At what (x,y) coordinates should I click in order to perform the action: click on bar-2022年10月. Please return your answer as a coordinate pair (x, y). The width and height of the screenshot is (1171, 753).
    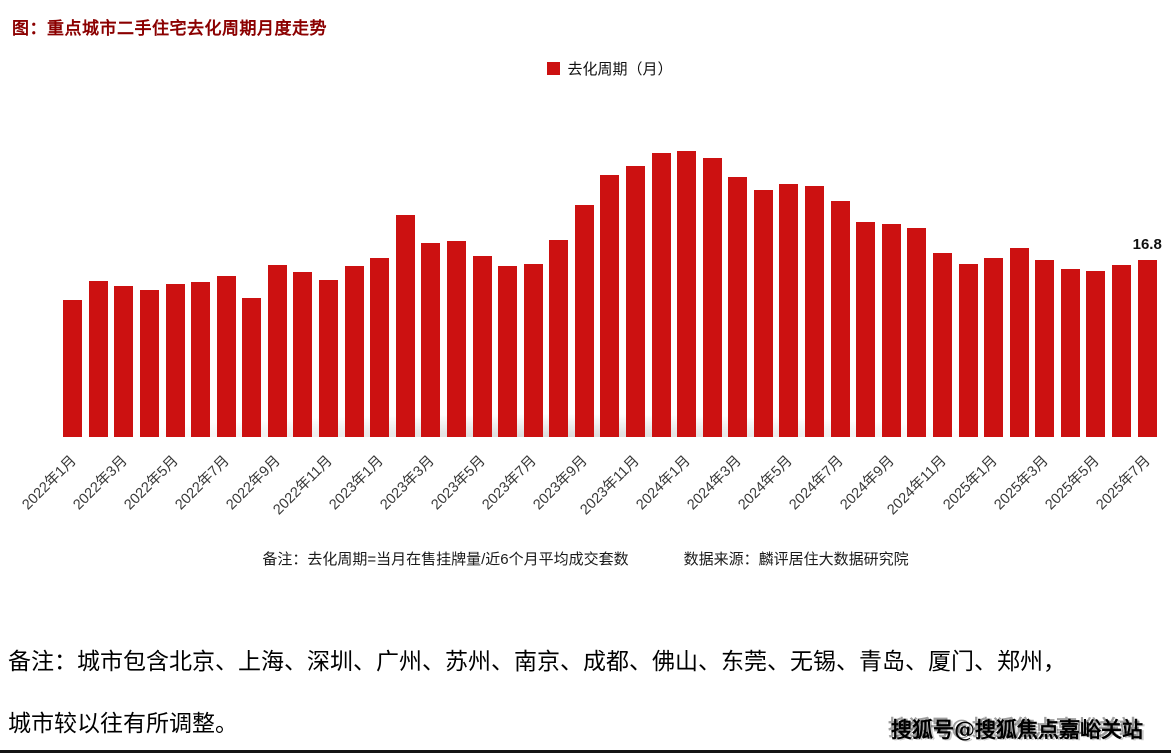
    Looking at the image, I should click on (303, 354).